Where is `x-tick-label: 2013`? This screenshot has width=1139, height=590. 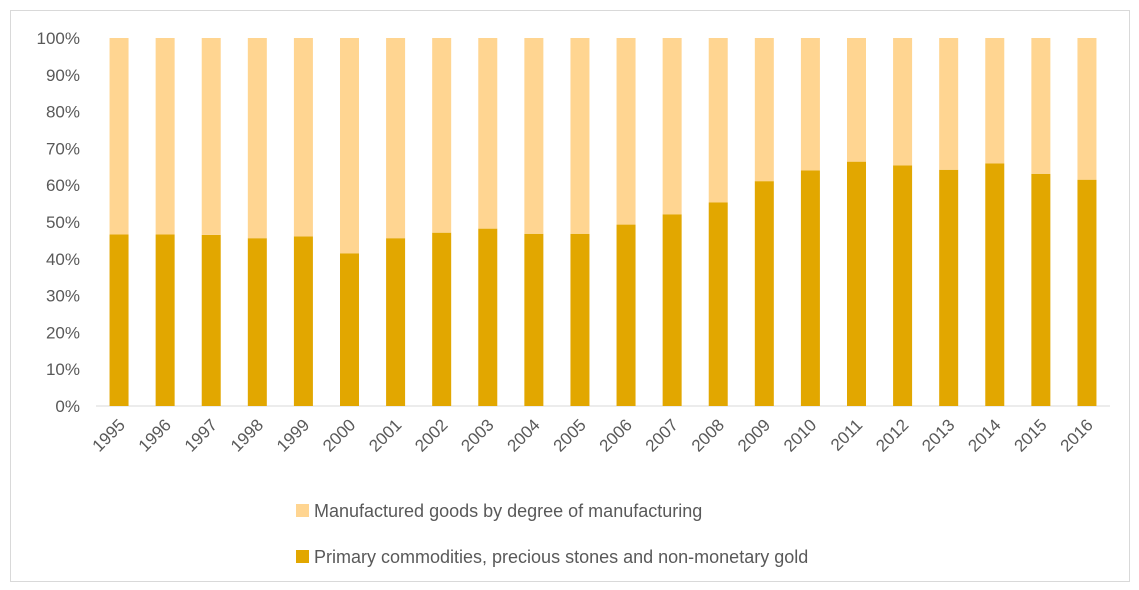
x-tick-label: 2013 is located at coordinates (938, 435).